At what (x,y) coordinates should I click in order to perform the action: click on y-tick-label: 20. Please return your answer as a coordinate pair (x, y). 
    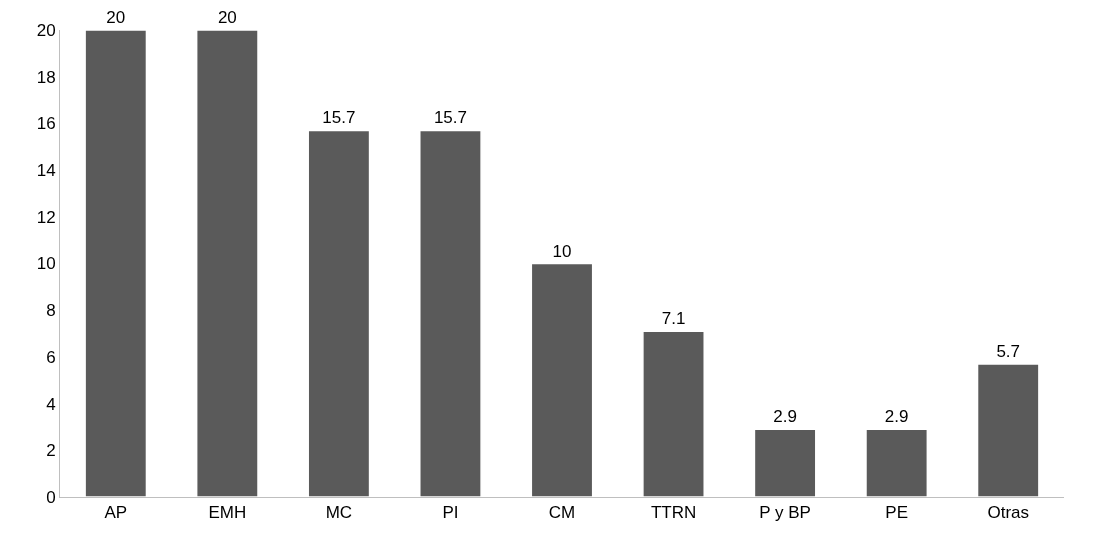
    Looking at the image, I should click on (46, 30).